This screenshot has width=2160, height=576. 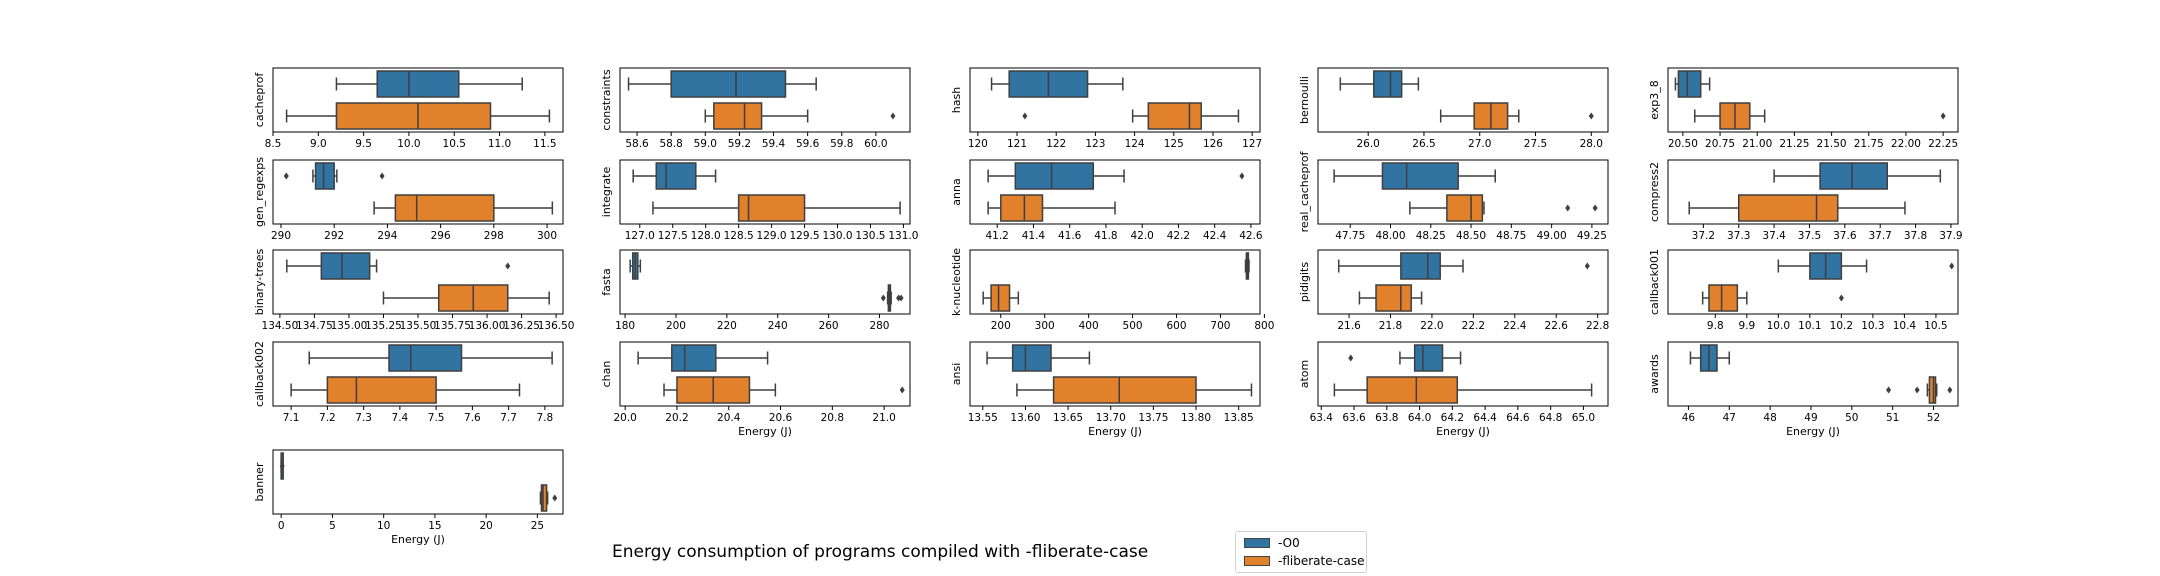 What do you see at coordinates (1463, 266) in the screenshot?
I see `box-pidigits-o0` at bounding box center [1463, 266].